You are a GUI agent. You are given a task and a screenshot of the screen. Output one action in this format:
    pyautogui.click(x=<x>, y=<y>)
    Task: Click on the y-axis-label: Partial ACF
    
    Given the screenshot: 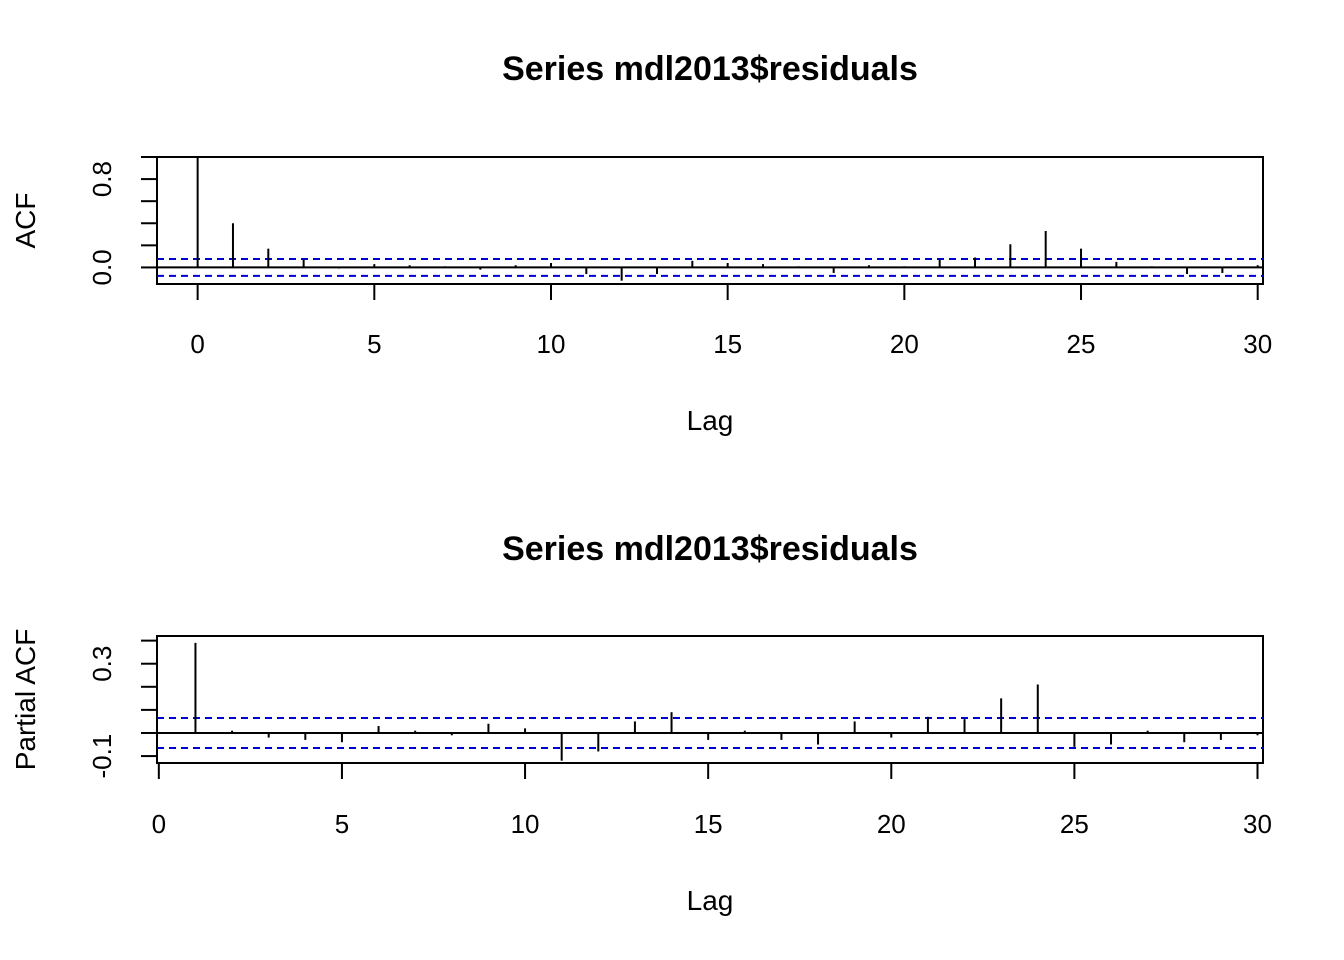 What is the action you would take?
    pyautogui.click(x=25, y=700)
    